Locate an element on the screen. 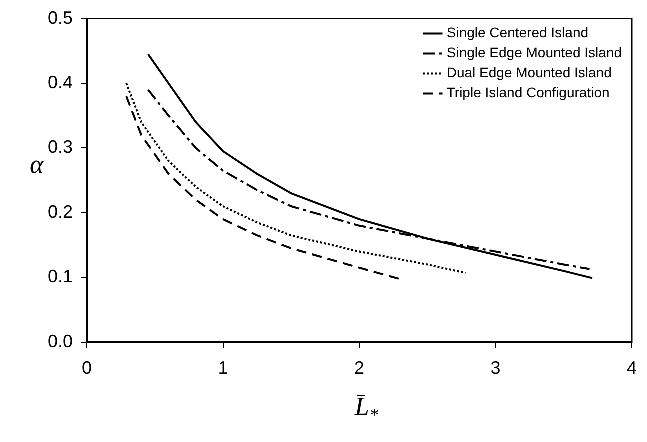 This screenshot has width=647, height=442. y-axis-title: α is located at coordinates (37, 165).